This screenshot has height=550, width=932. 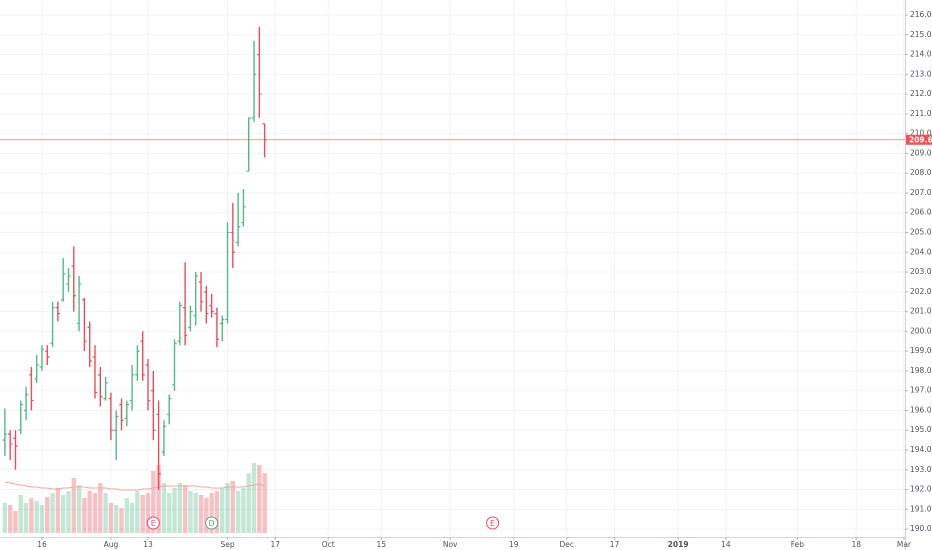 What do you see at coordinates (148, 544) in the screenshot?
I see `x-tick-label: 13` at bounding box center [148, 544].